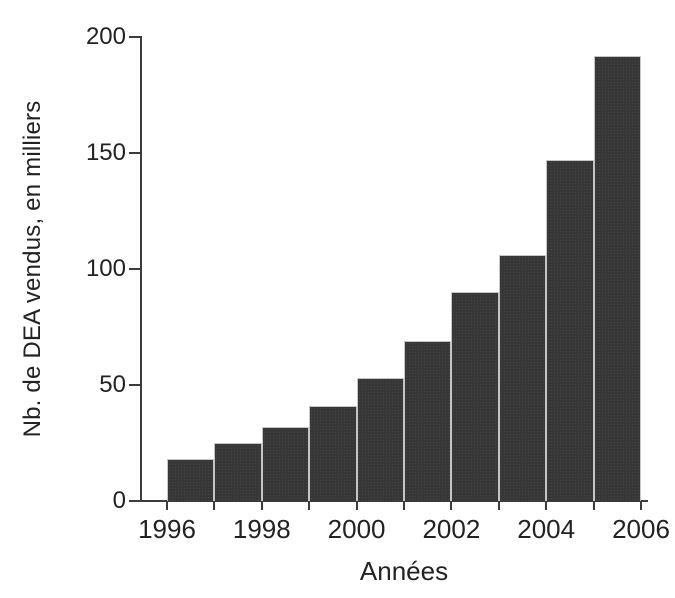  Describe the element at coordinates (498, 505) in the screenshot. I see `x-tick-2003` at that location.